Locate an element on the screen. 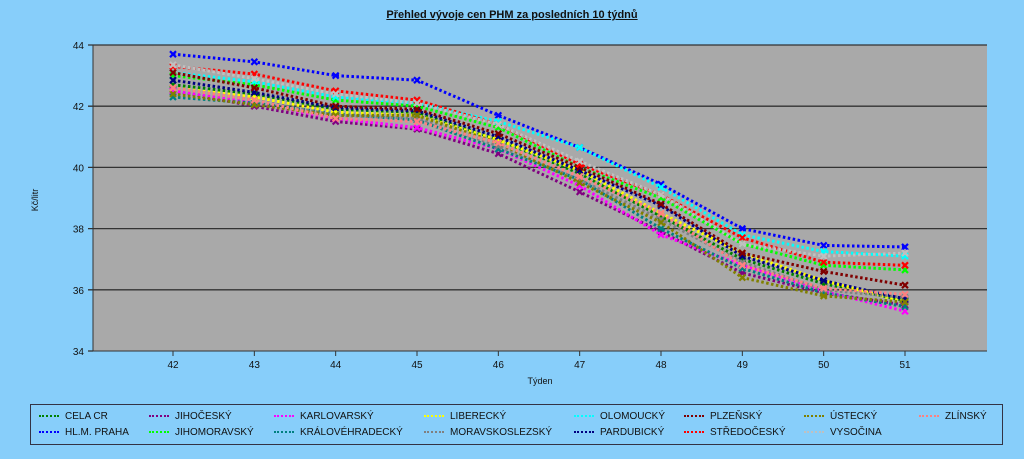  legend-item: LIBERECKÝ is located at coordinates (499, 416).